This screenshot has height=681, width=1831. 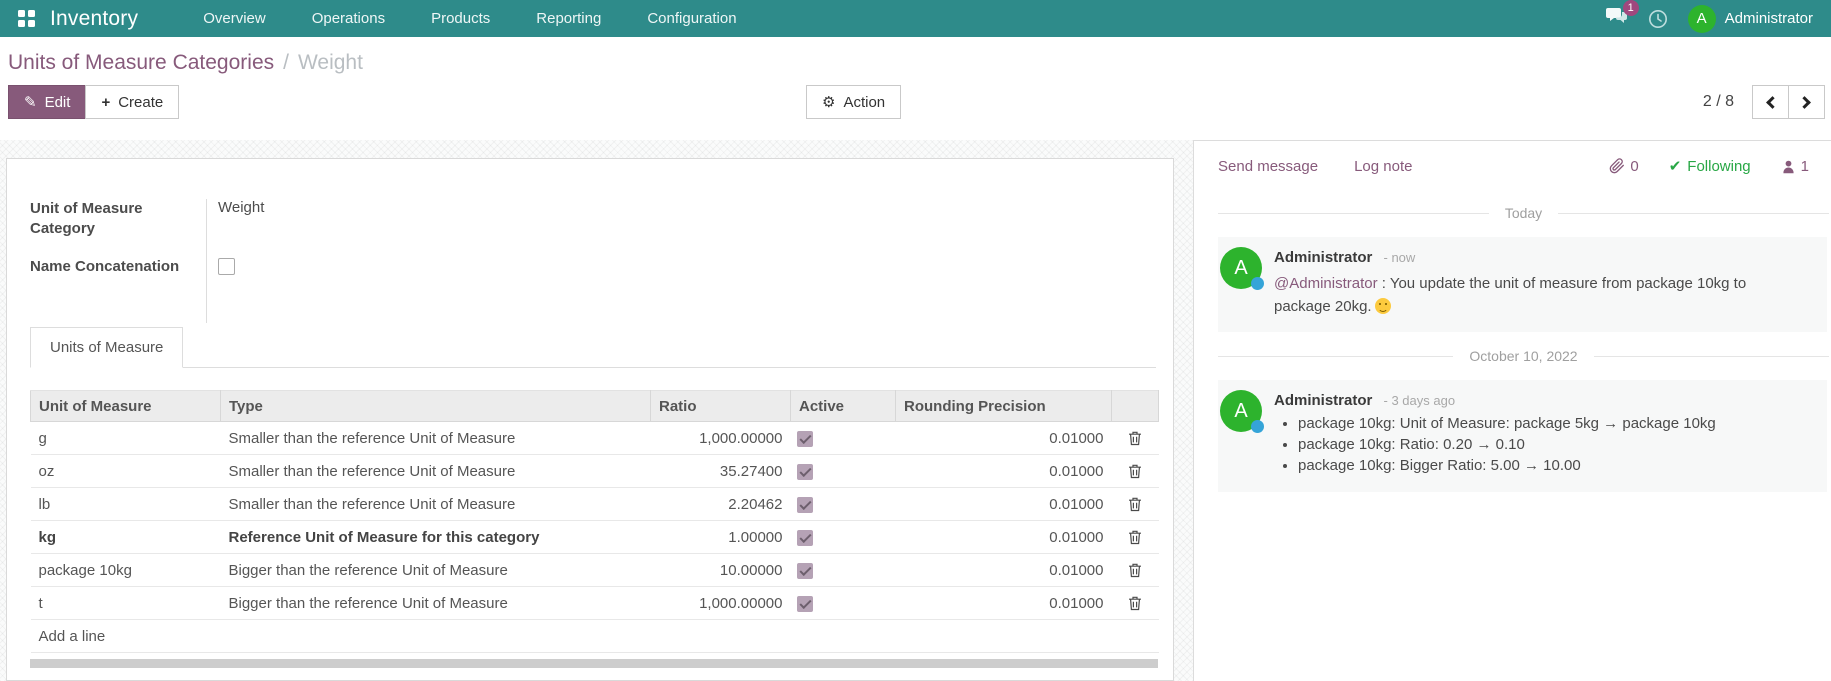 What do you see at coordinates (681, 228) in the screenshot?
I see `category-field-value: Weight` at bounding box center [681, 228].